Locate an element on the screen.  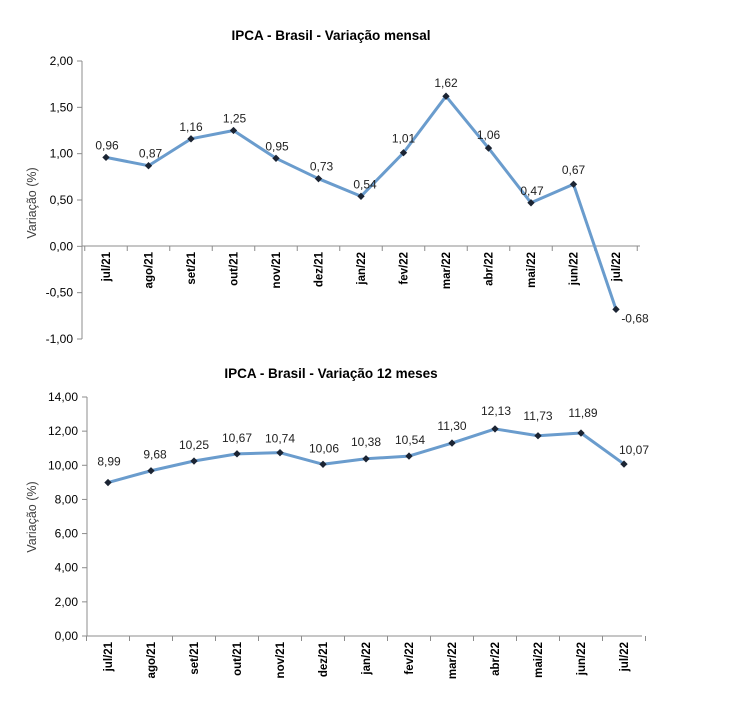
data-label: 0,95 is located at coordinates (277, 146).